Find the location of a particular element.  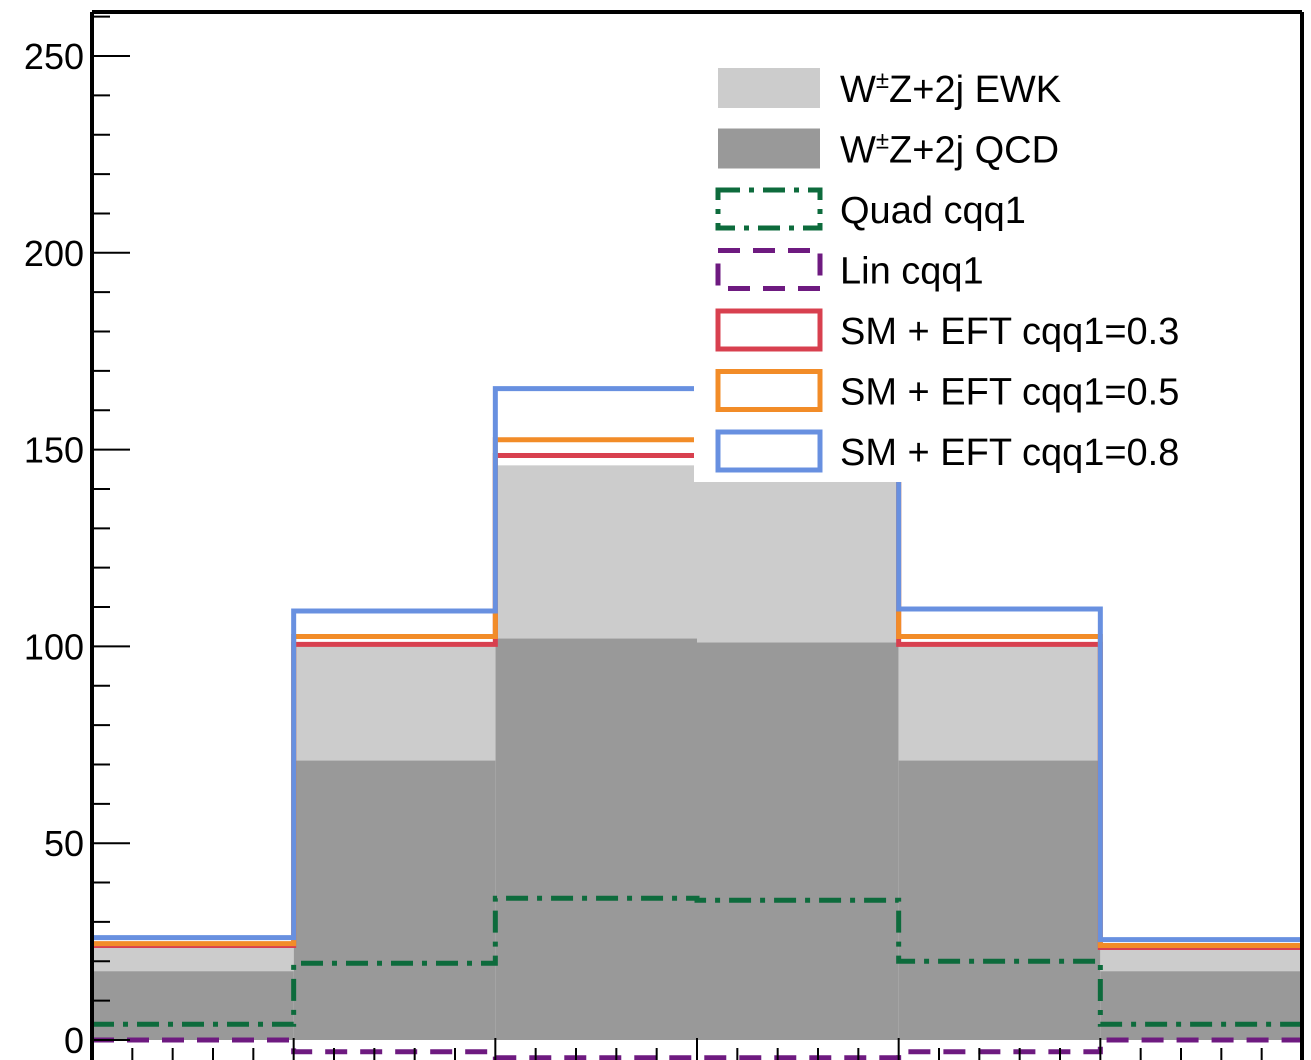

y-tick-label: 150 is located at coordinates (54, 450).